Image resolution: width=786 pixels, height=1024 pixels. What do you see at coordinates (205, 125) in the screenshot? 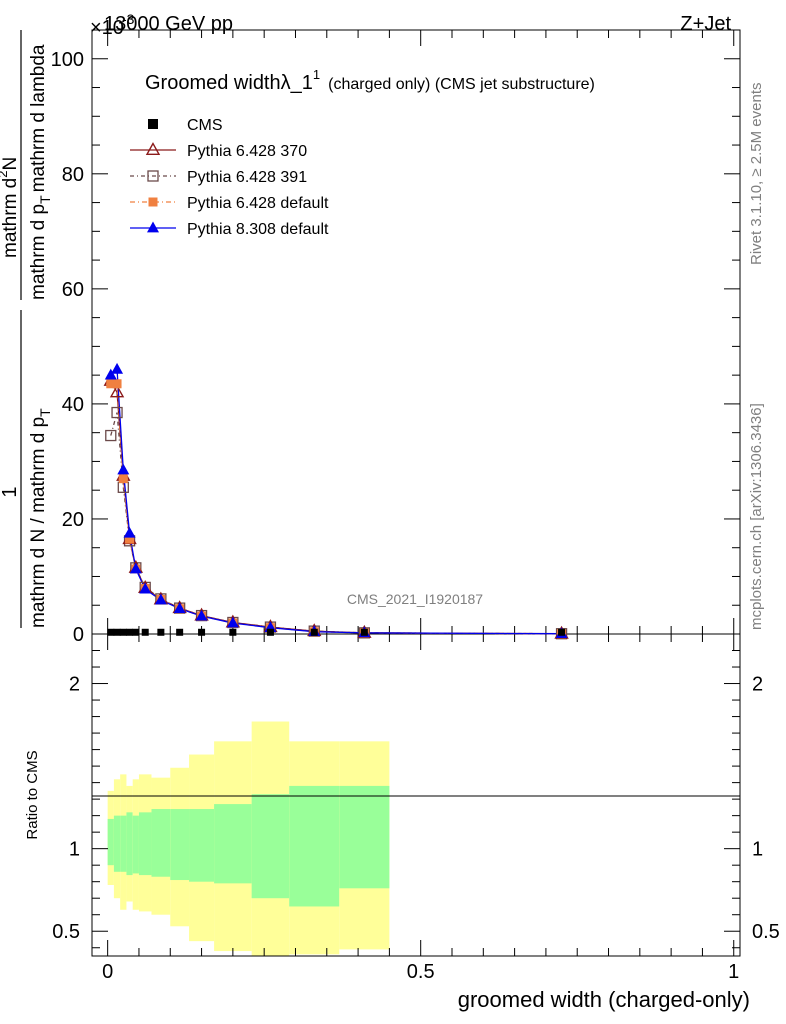
I see `legend-label: CMS` at bounding box center [205, 125].